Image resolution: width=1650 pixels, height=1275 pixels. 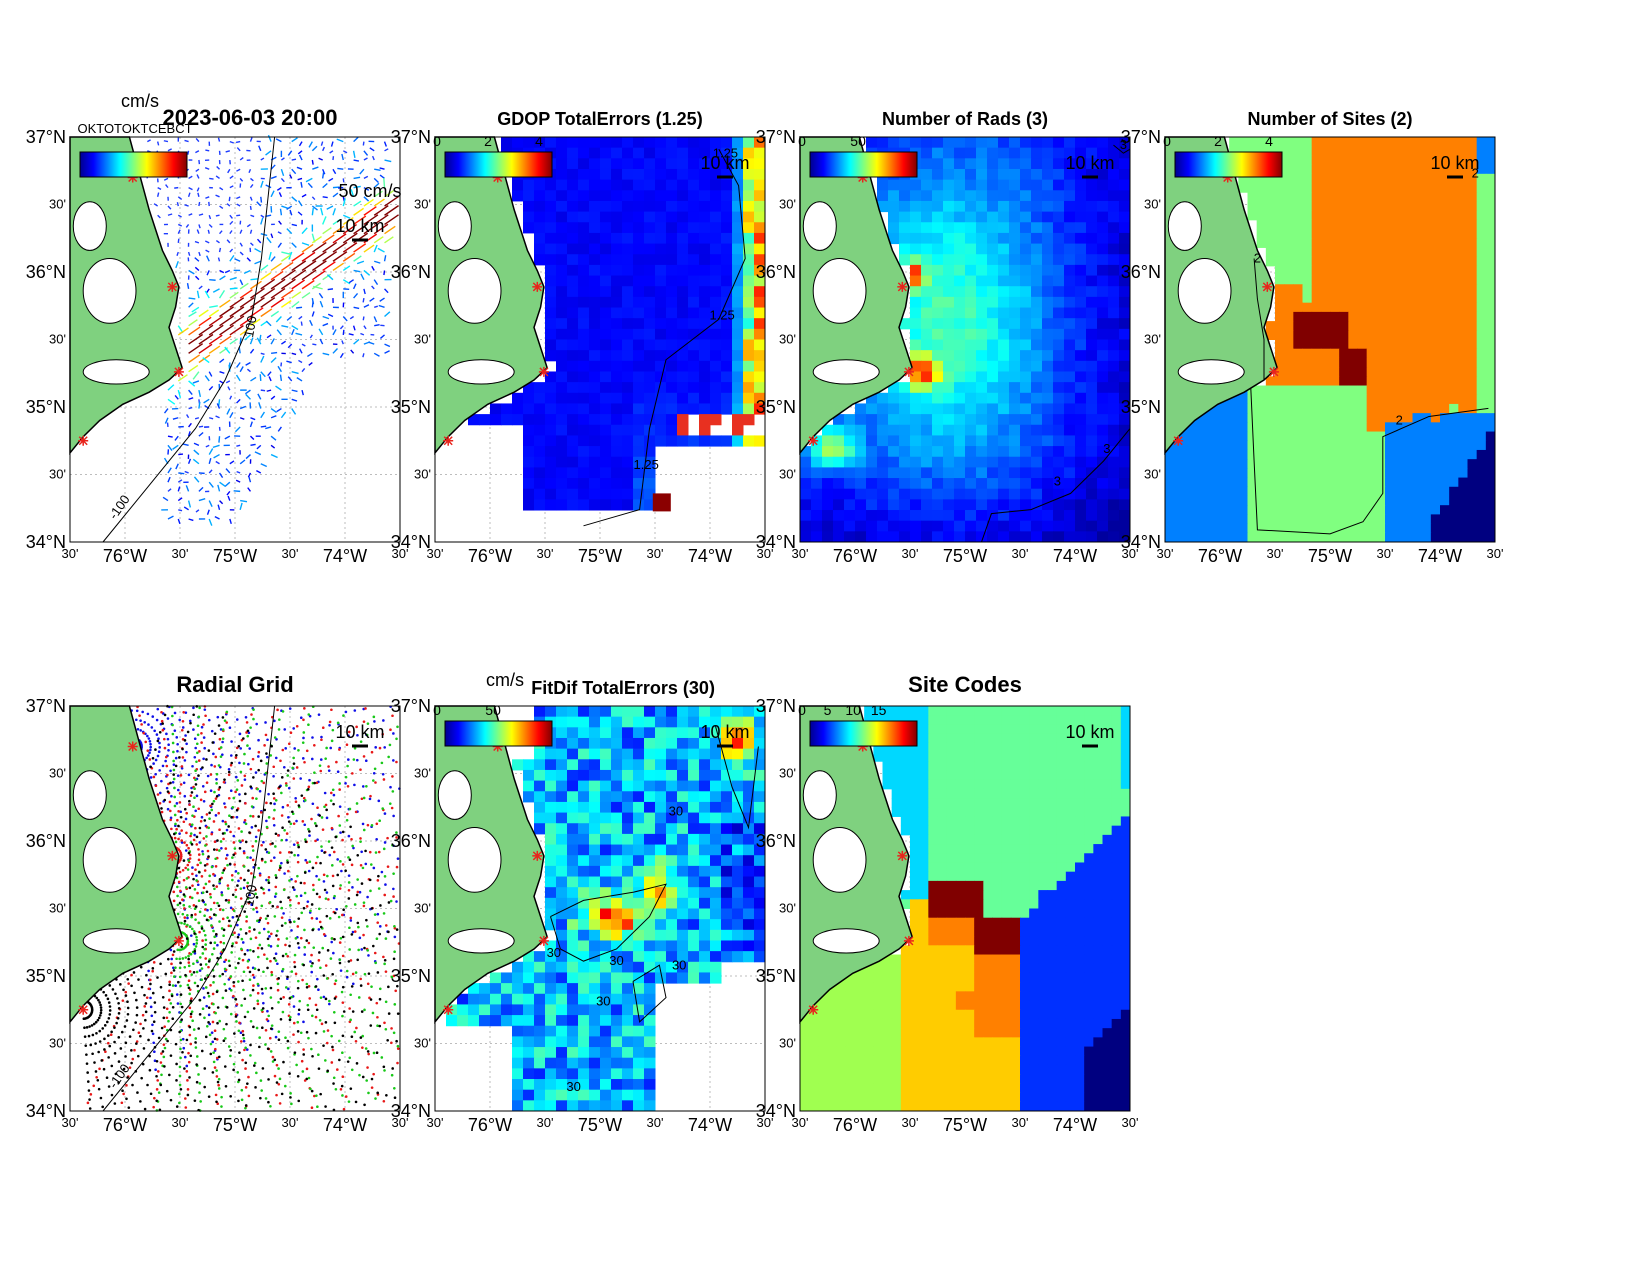 What do you see at coordinates (1178, 440) in the screenshot?
I see `radar-site-marker` at bounding box center [1178, 440].